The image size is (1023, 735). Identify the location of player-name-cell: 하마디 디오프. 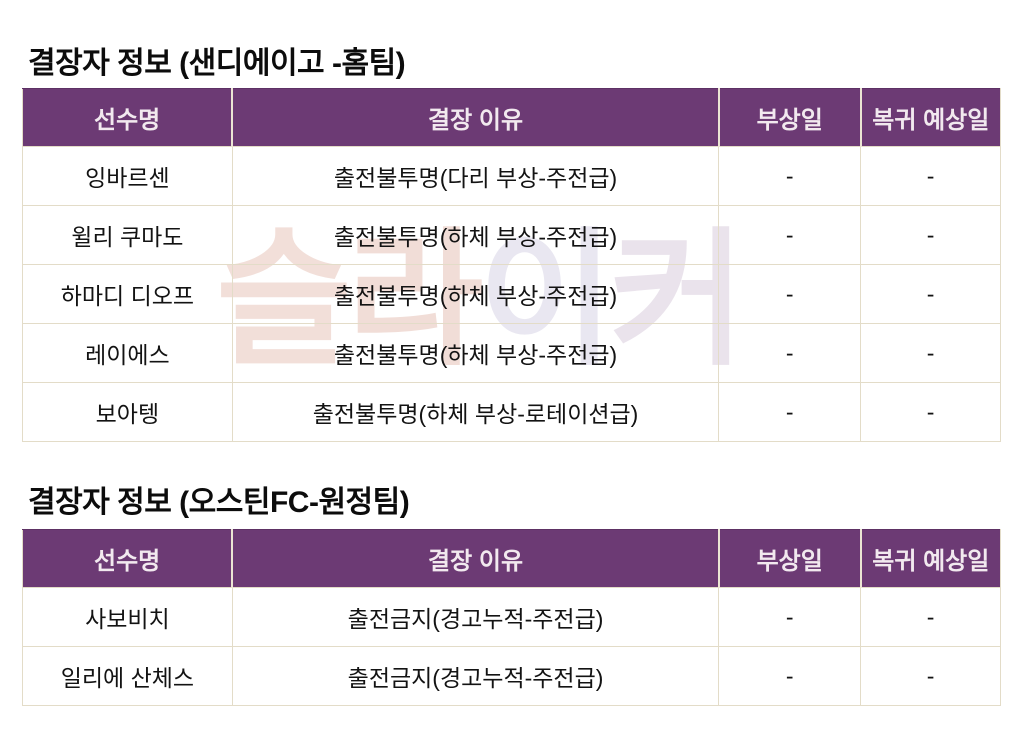
(127, 294).